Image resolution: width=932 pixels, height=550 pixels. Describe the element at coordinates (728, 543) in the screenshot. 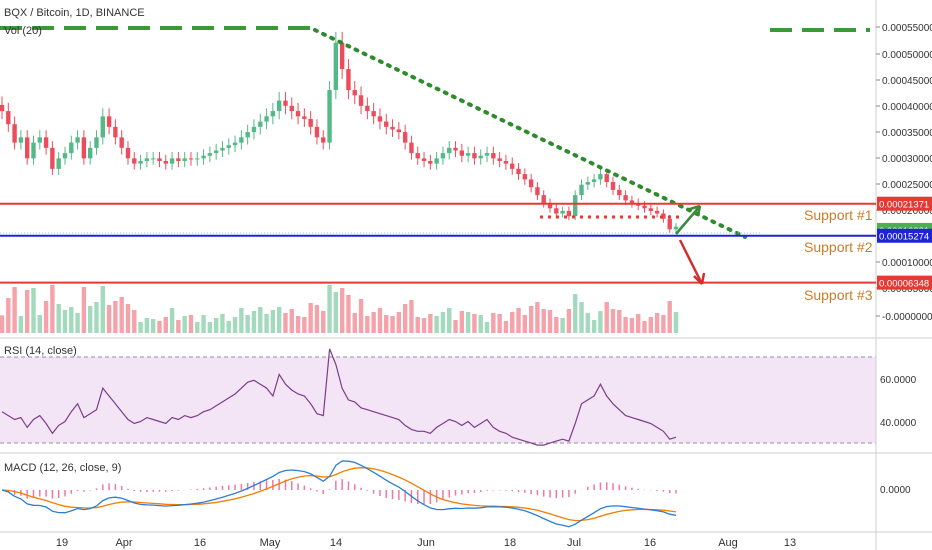

I see `time-axis-label: Aug` at that location.